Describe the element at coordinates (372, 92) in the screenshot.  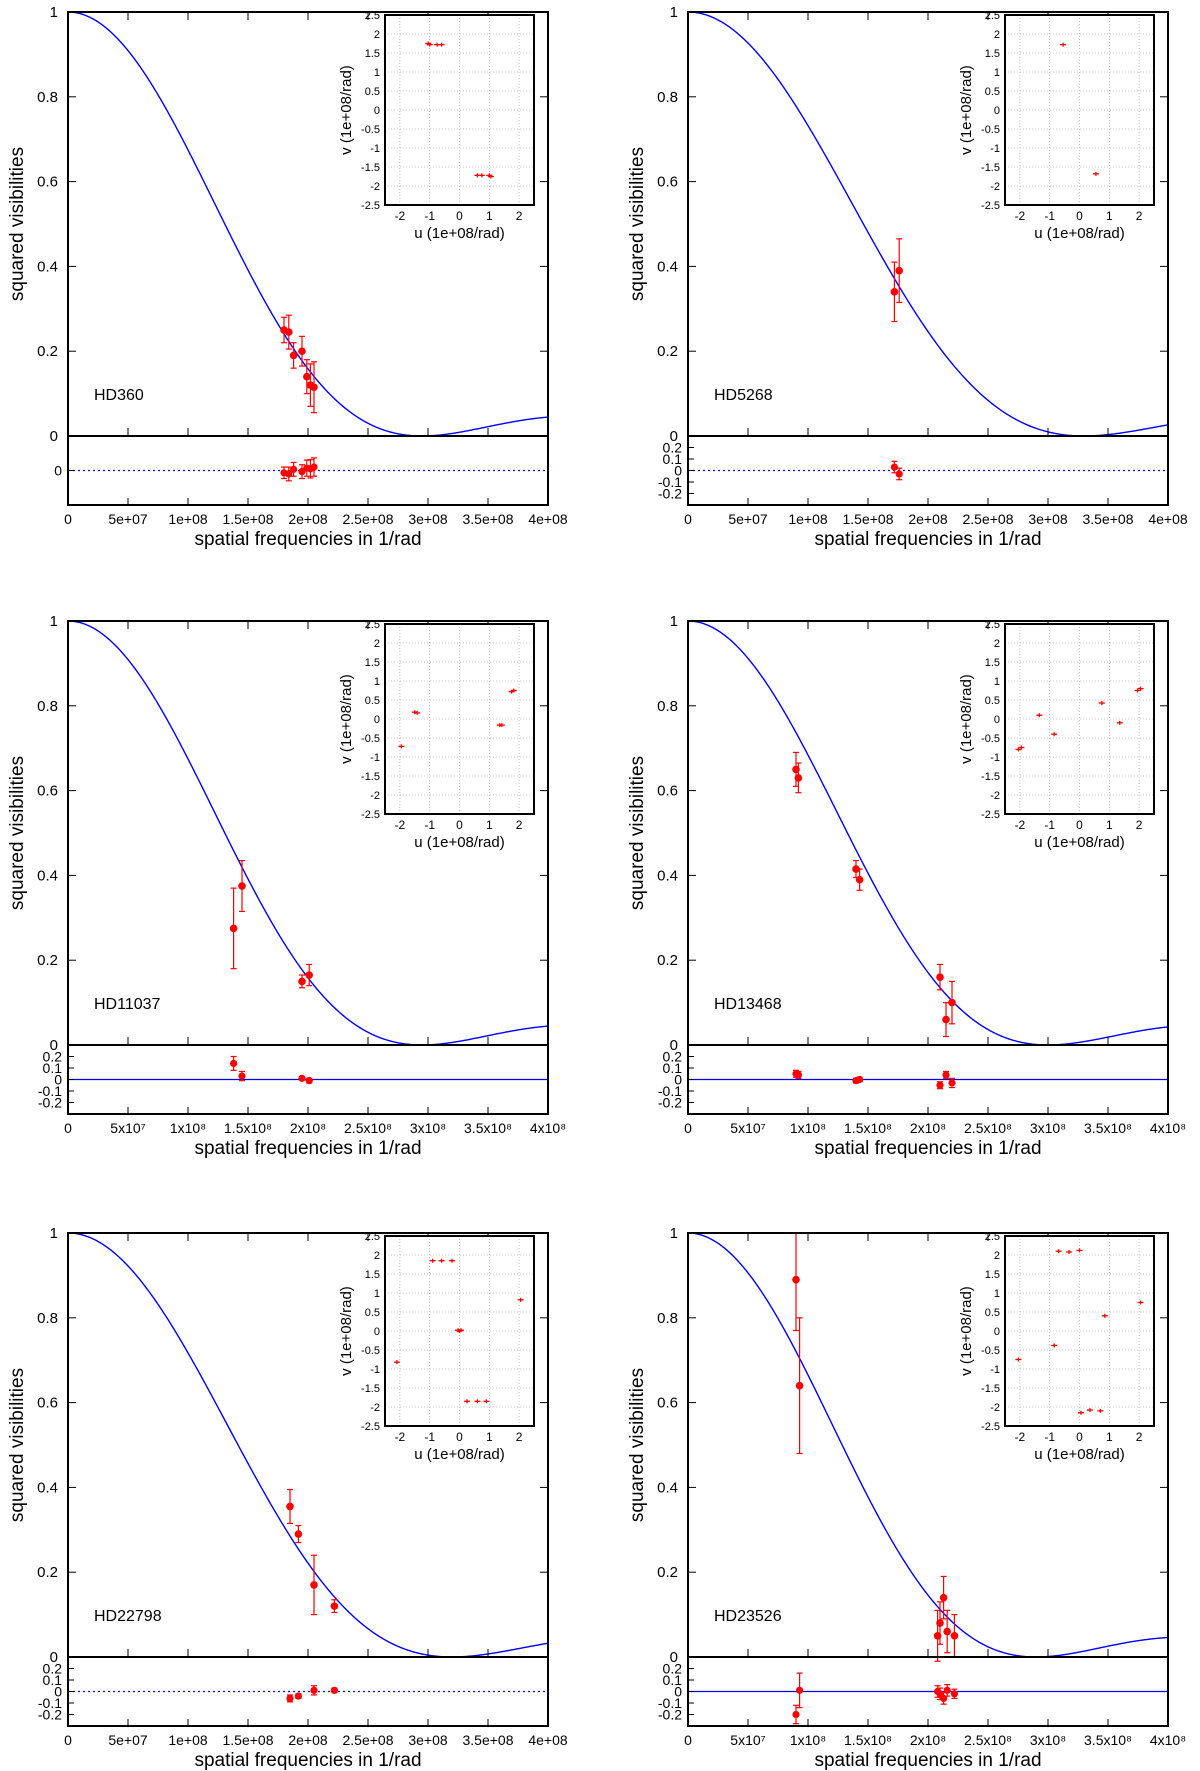
I see `inset-y-tick-label: 0.5` at that location.